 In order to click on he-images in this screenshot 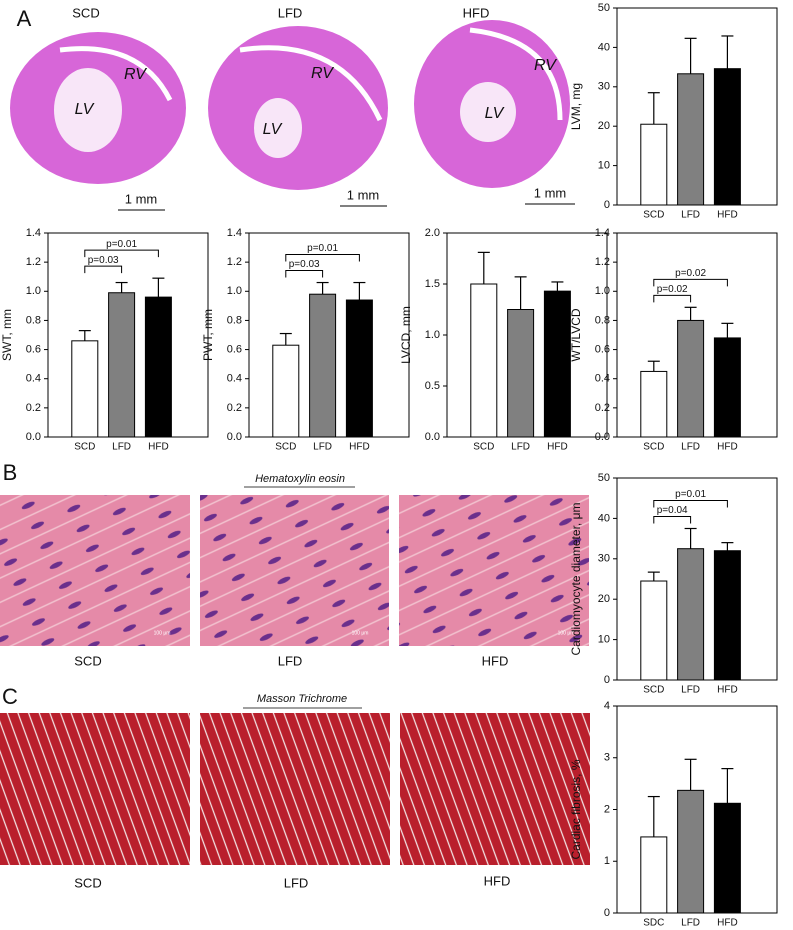, I will do `click(294, 570)`.